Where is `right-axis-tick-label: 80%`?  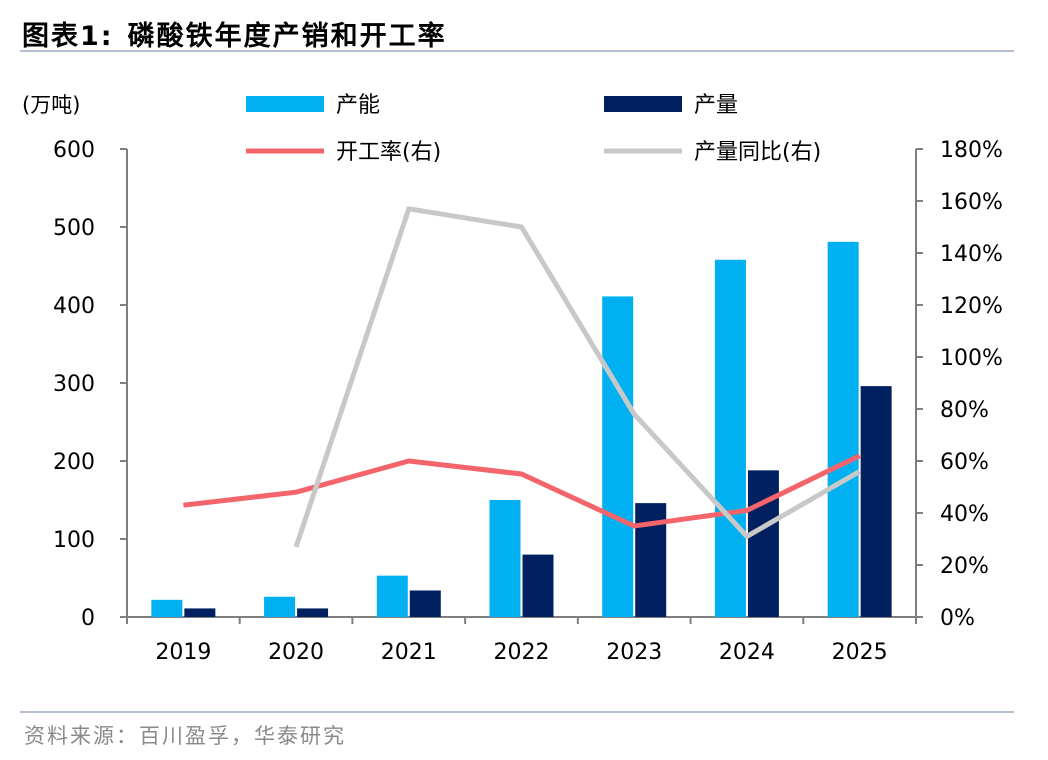
right-axis-tick-label: 80% is located at coordinates (964, 410).